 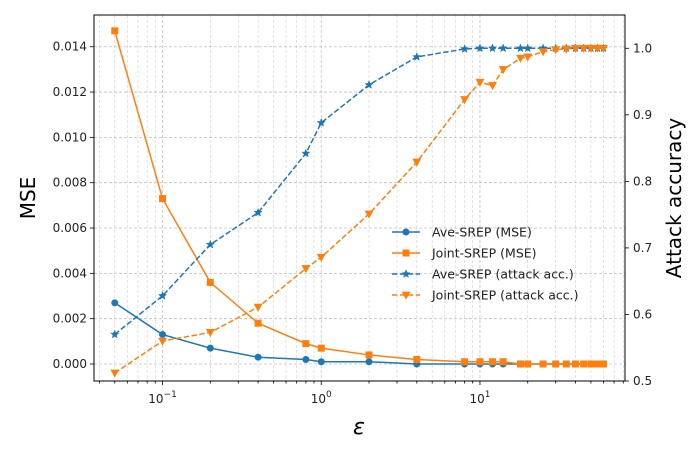 What do you see at coordinates (70, 92) in the screenshot?
I see `y-tick-label: 0.012` at bounding box center [70, 92].